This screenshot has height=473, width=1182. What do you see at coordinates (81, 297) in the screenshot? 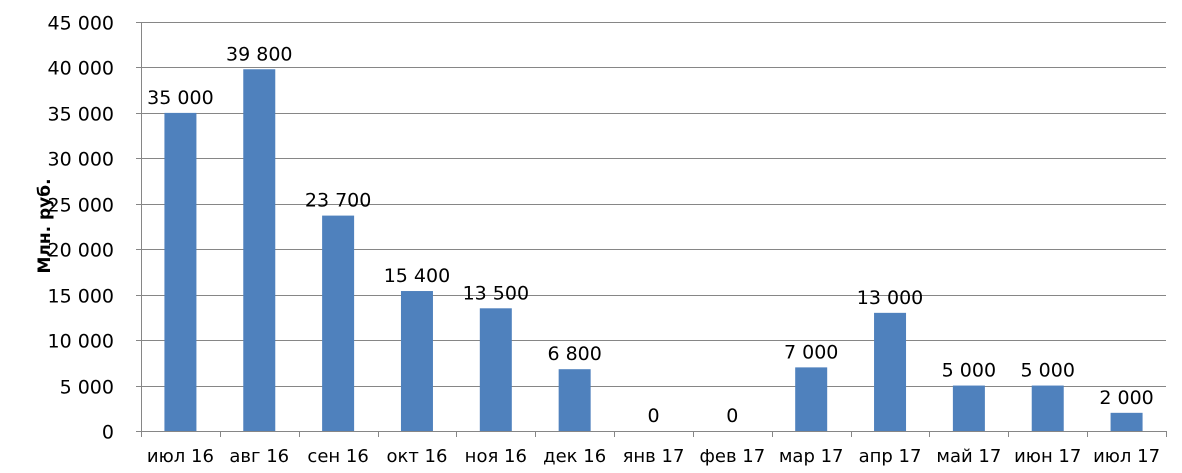
I see `y-tick-label: 15 000` at bounding box center [81, 297].